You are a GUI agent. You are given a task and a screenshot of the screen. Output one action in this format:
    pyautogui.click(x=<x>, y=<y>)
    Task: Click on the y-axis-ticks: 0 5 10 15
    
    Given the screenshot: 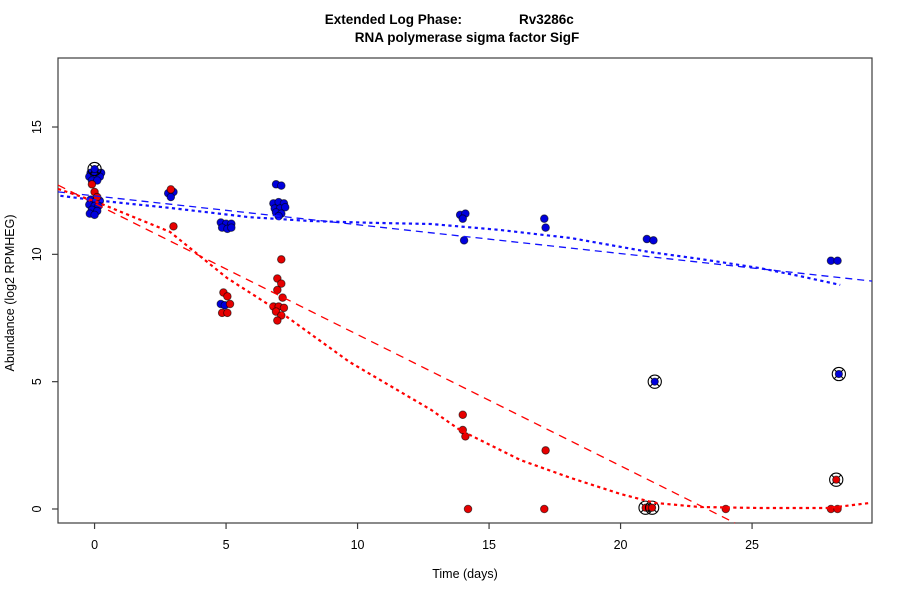 What is the action you would take?
    pyautogui.click(x=44, y=316)
    